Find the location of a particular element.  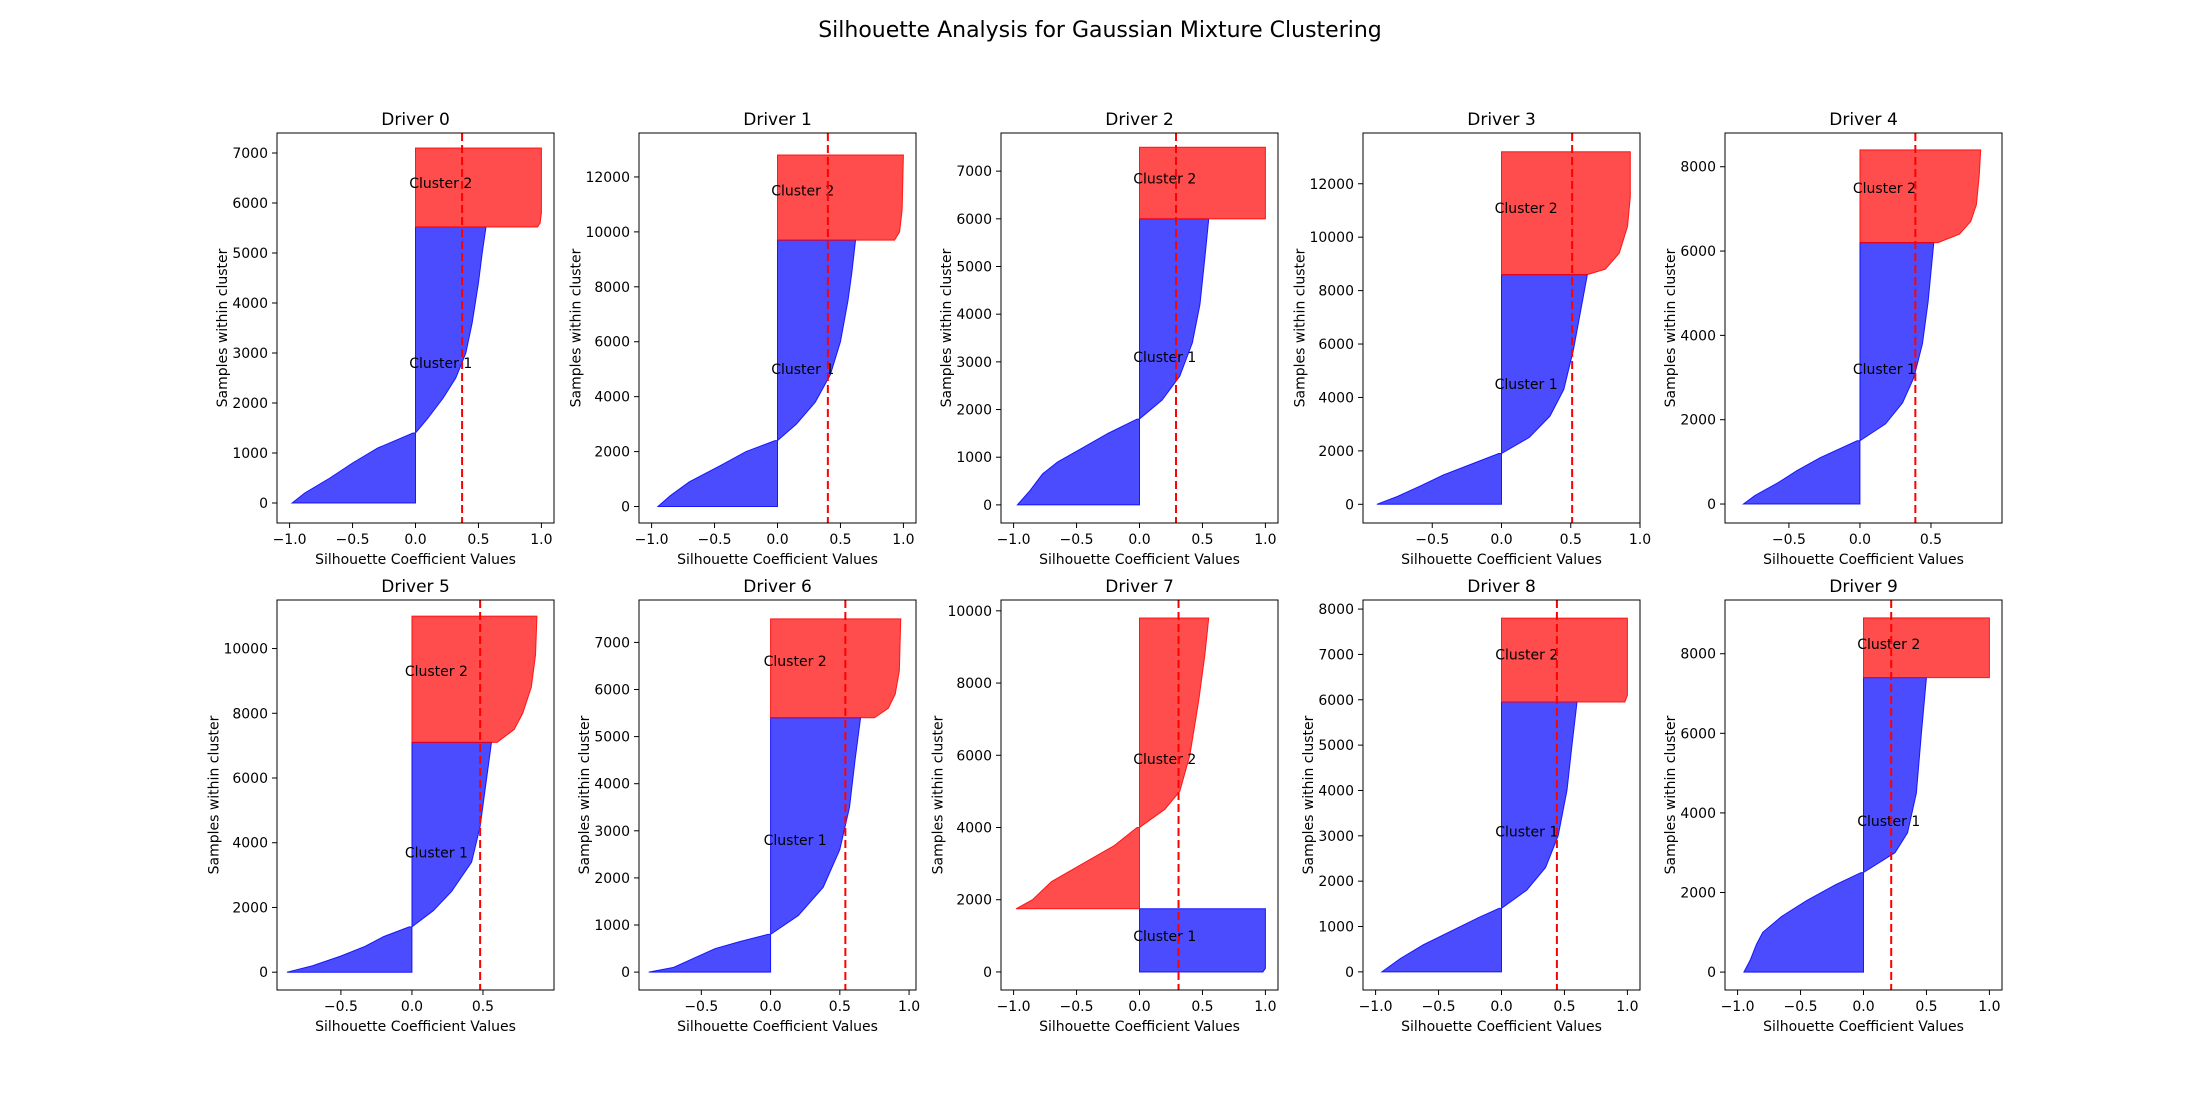

subplot-title: Driver 3 is located at coordinates (1501, 120).